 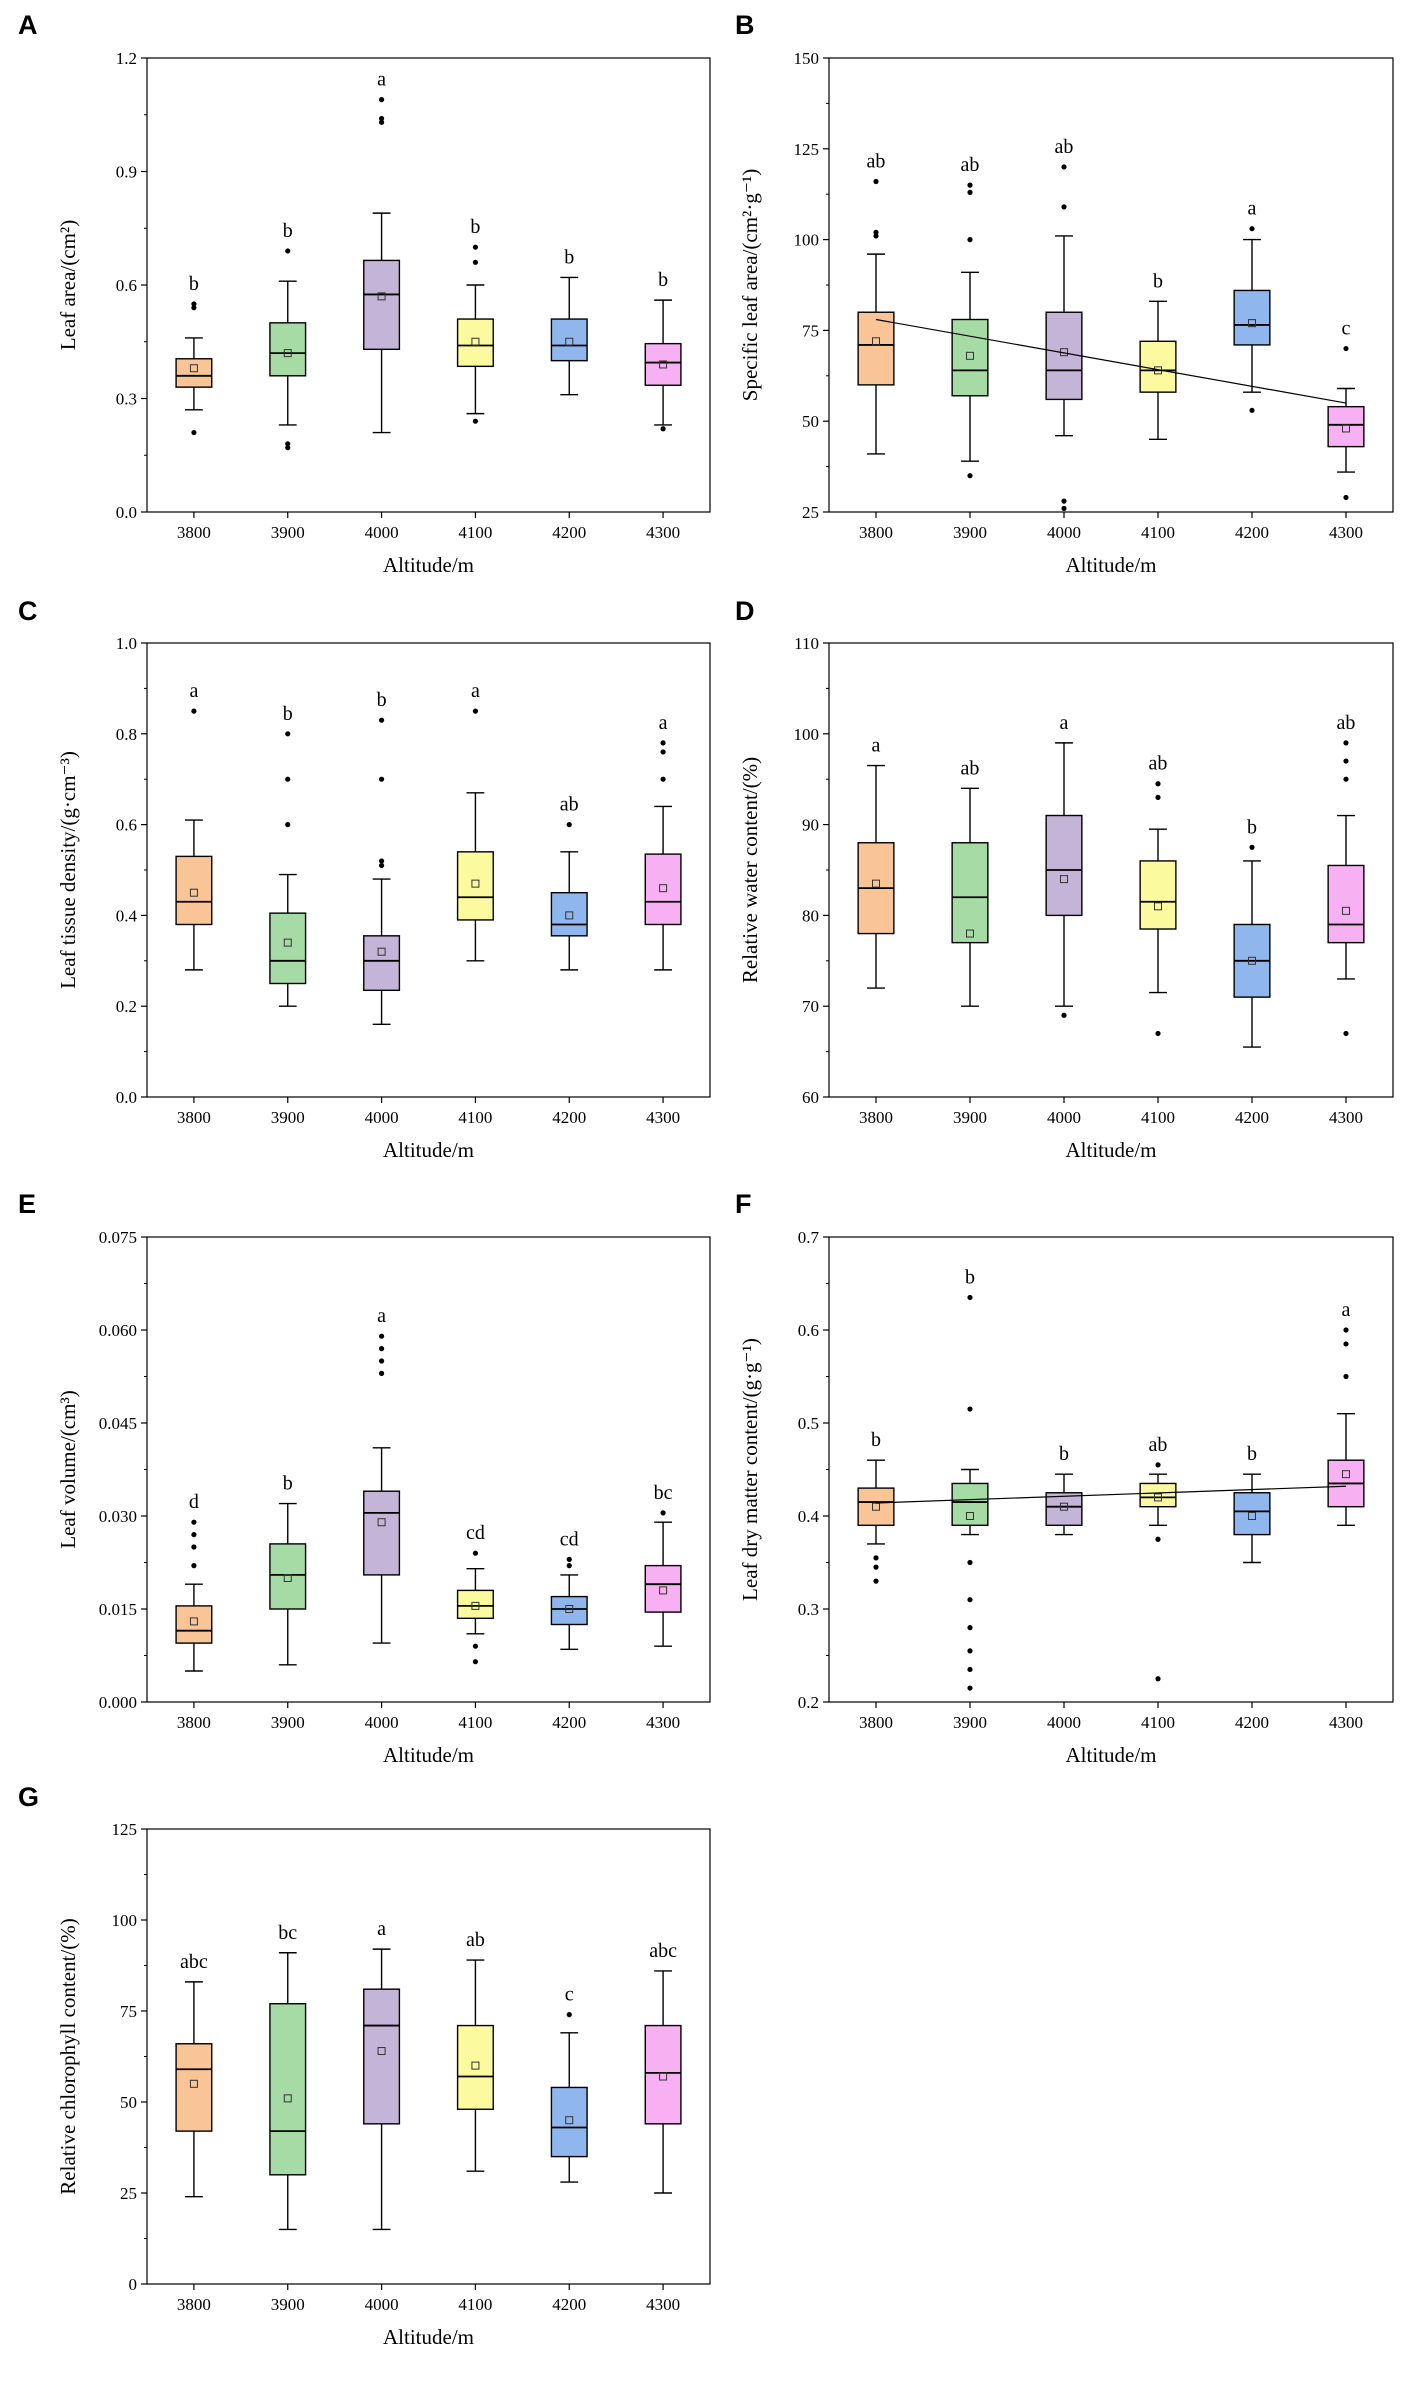 I want to click on y-tick-label: 80, so click(x=810, y=915).